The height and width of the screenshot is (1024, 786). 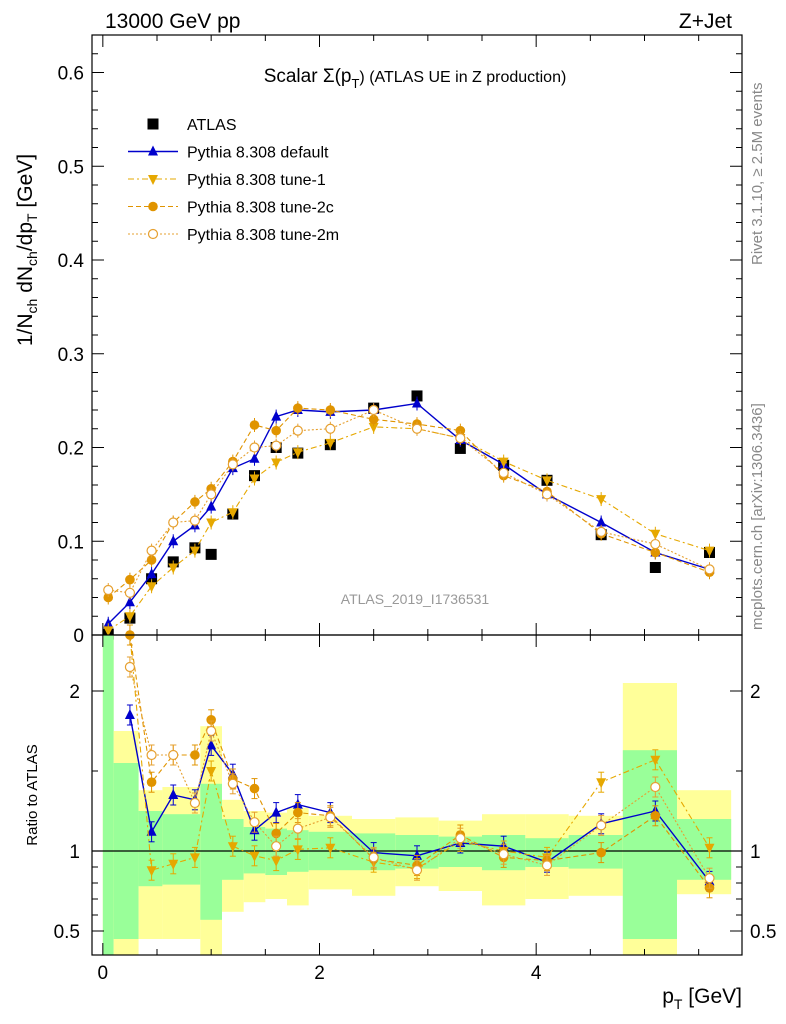 What do you see at coordinates (256, 180) in the screenshot?
I see `legend-label: Pythia 8.308 tune-1` at bounding box center [256, 180].